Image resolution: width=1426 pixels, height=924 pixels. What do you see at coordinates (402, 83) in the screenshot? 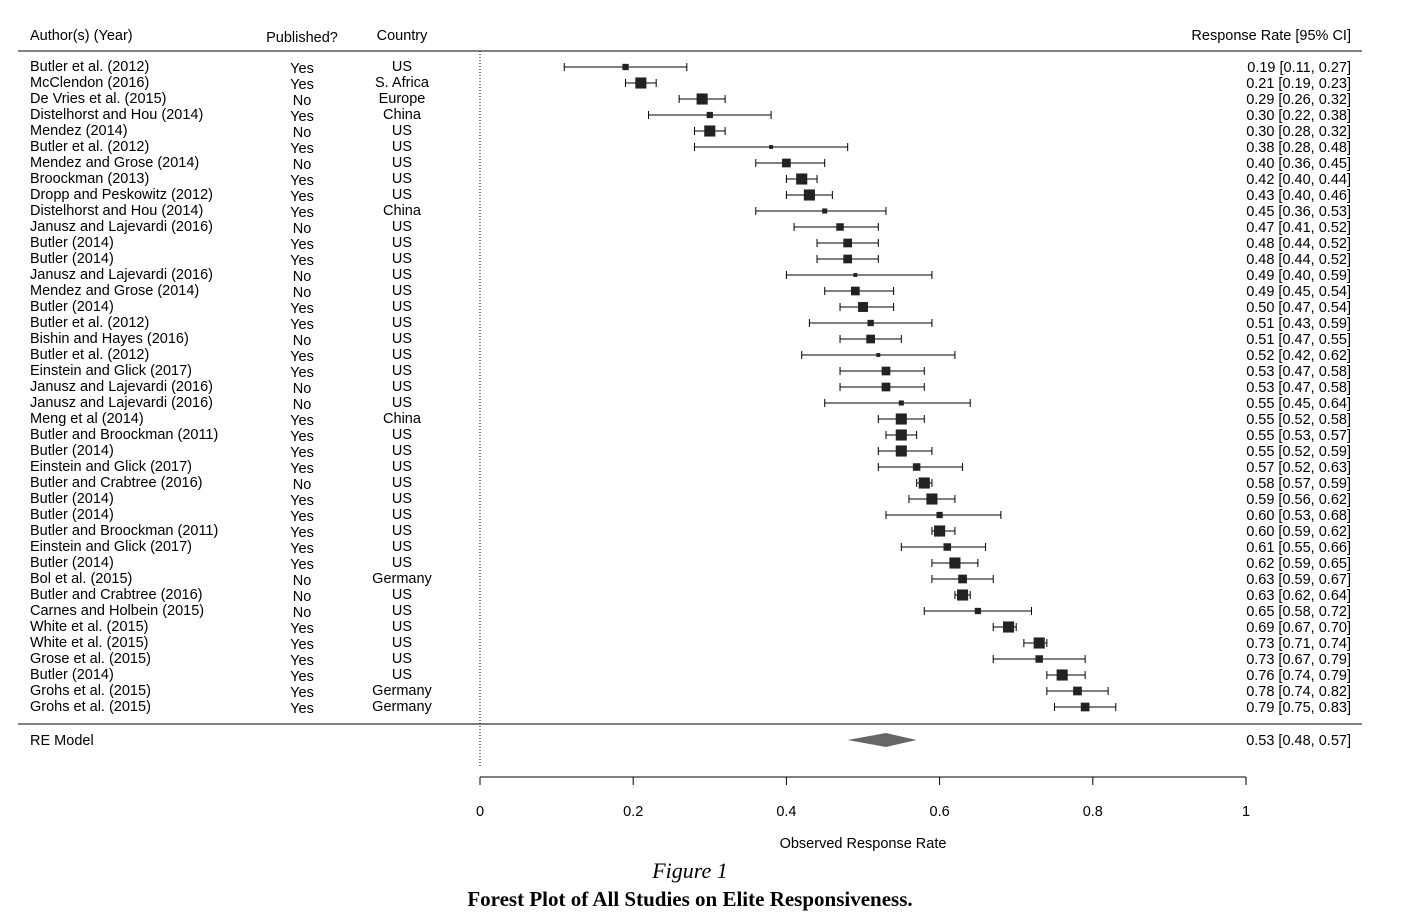
I see `study-country-label: S. Africa` at bounding box center [402, 83].